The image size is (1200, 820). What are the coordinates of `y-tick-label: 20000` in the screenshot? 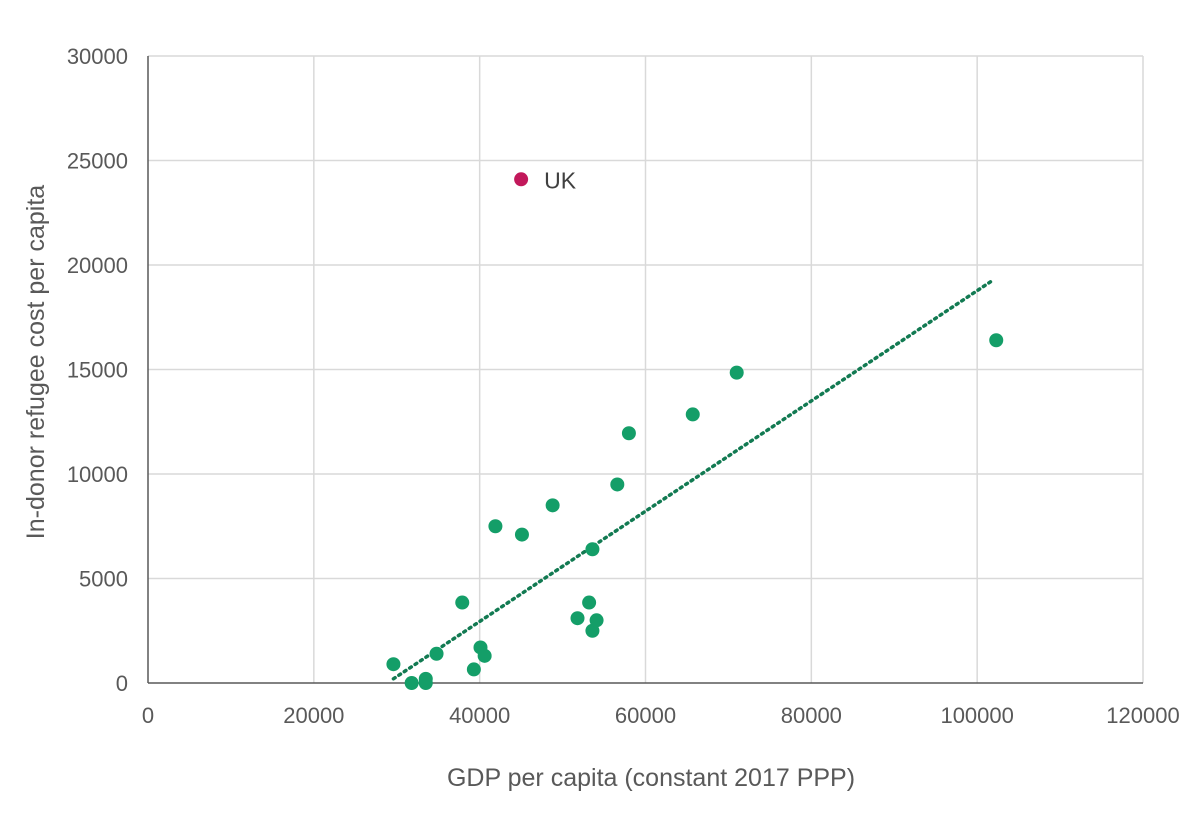 It's located at (97, 265).